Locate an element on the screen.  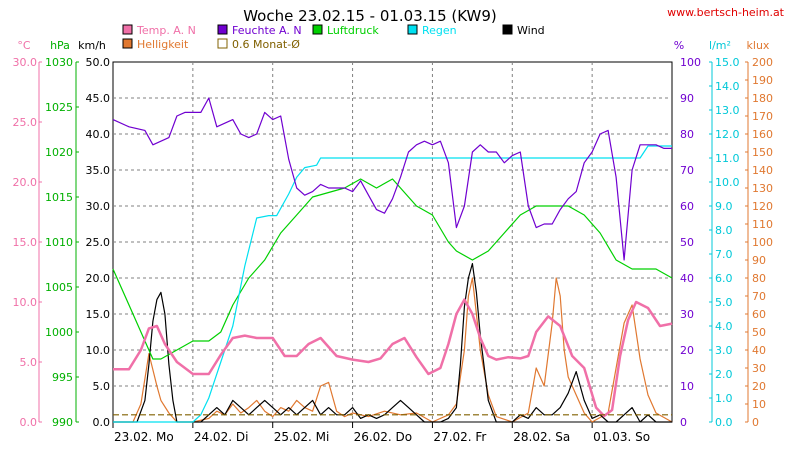
legend-item-helligkeit: Helligkeit is located at coordinates (155, 44).